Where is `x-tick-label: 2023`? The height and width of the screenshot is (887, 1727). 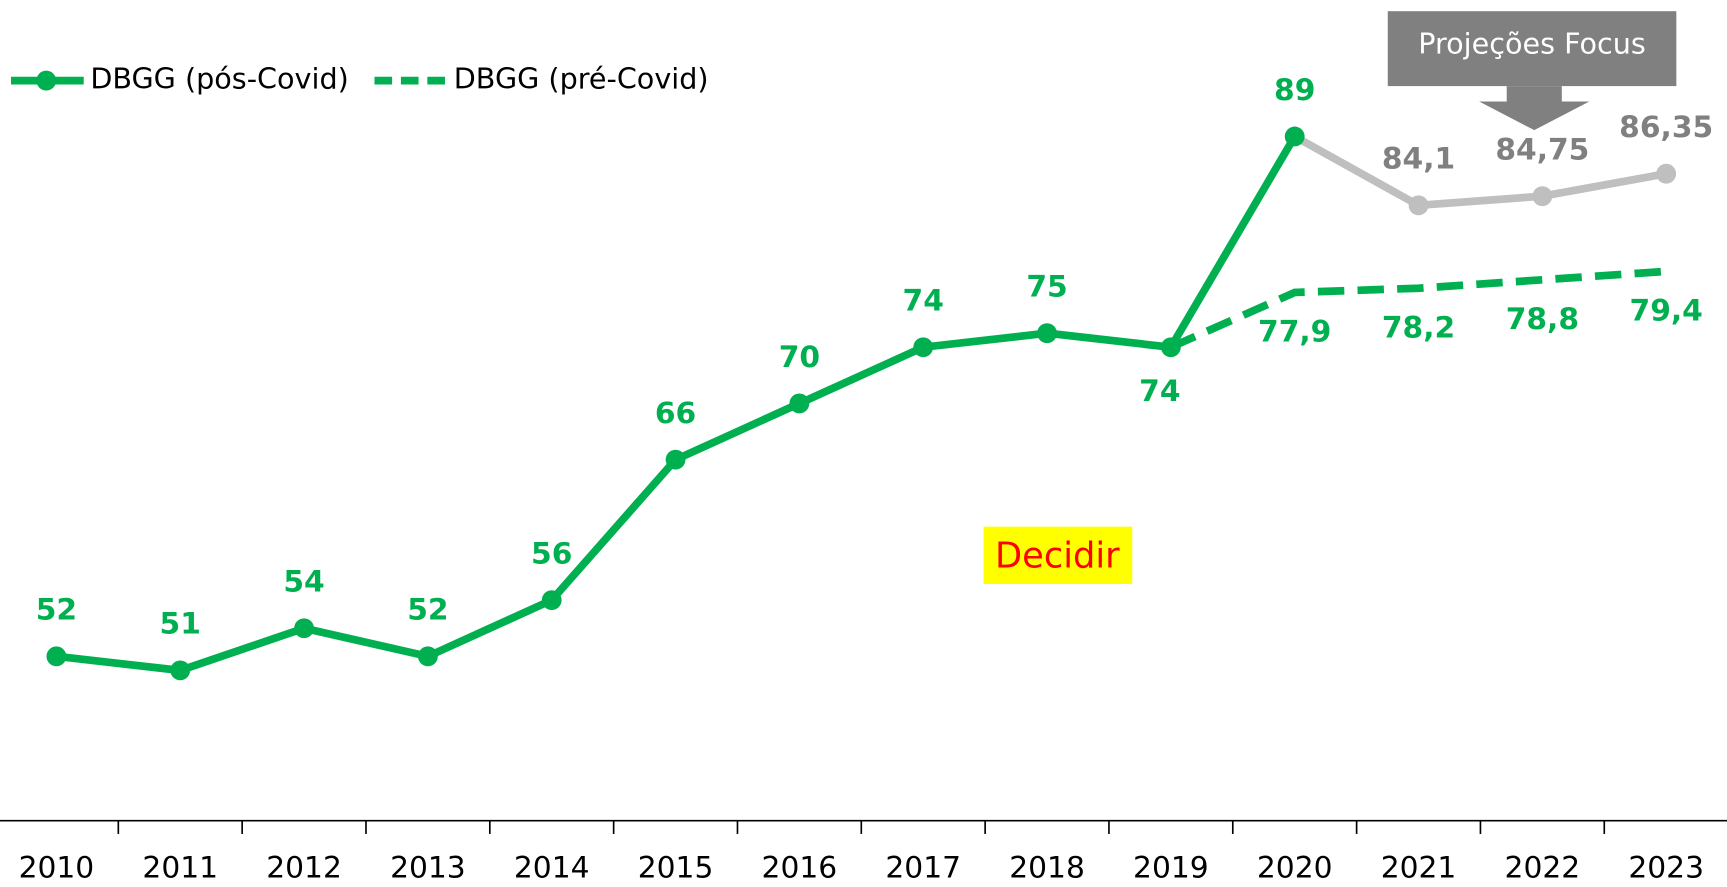
x-tick-label: 2023 is located at coordinates (1666, 868).